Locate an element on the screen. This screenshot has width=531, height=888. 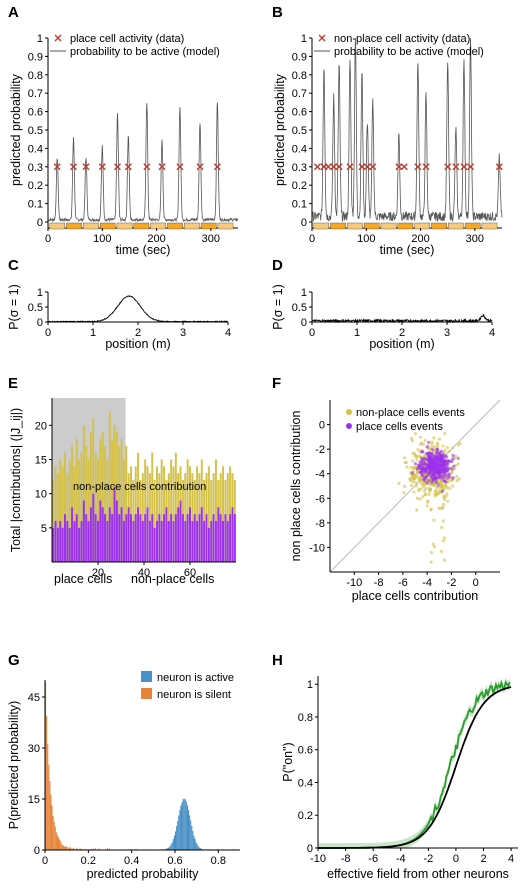
legend-swatch is located at coordinates (146, 693).